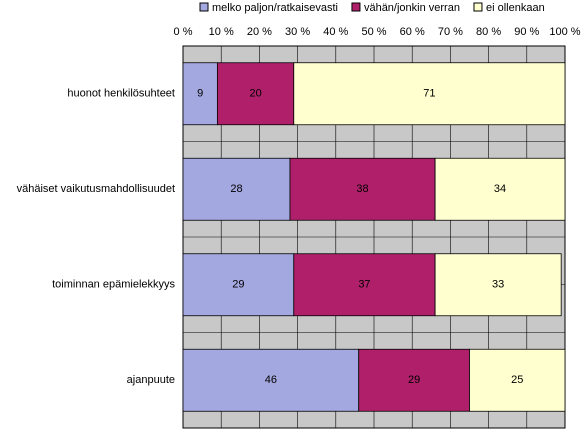 This screenshot has width=584, height=436. I want to click on value-label: 34, so click(500, 189).